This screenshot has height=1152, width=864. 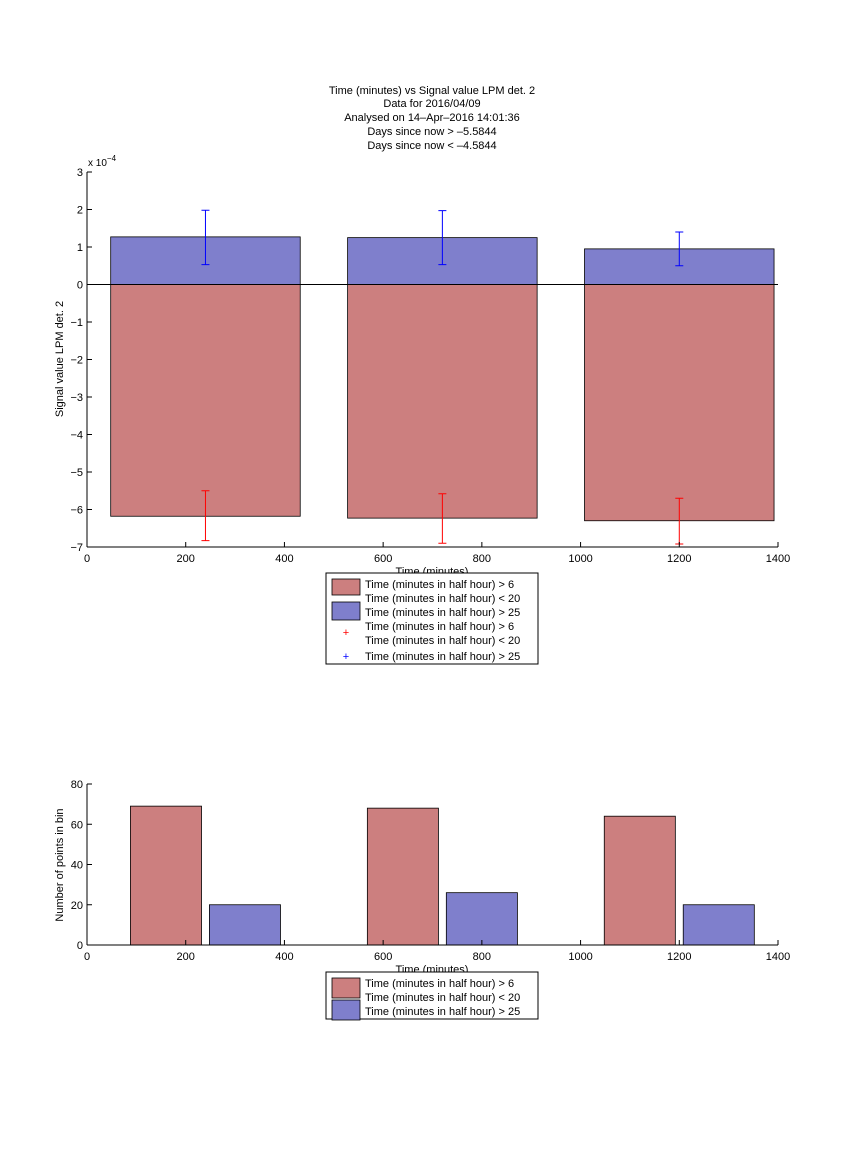 I want to click on y-axis-label: Signal value LPM det. 2, so click(x=60, y=359).